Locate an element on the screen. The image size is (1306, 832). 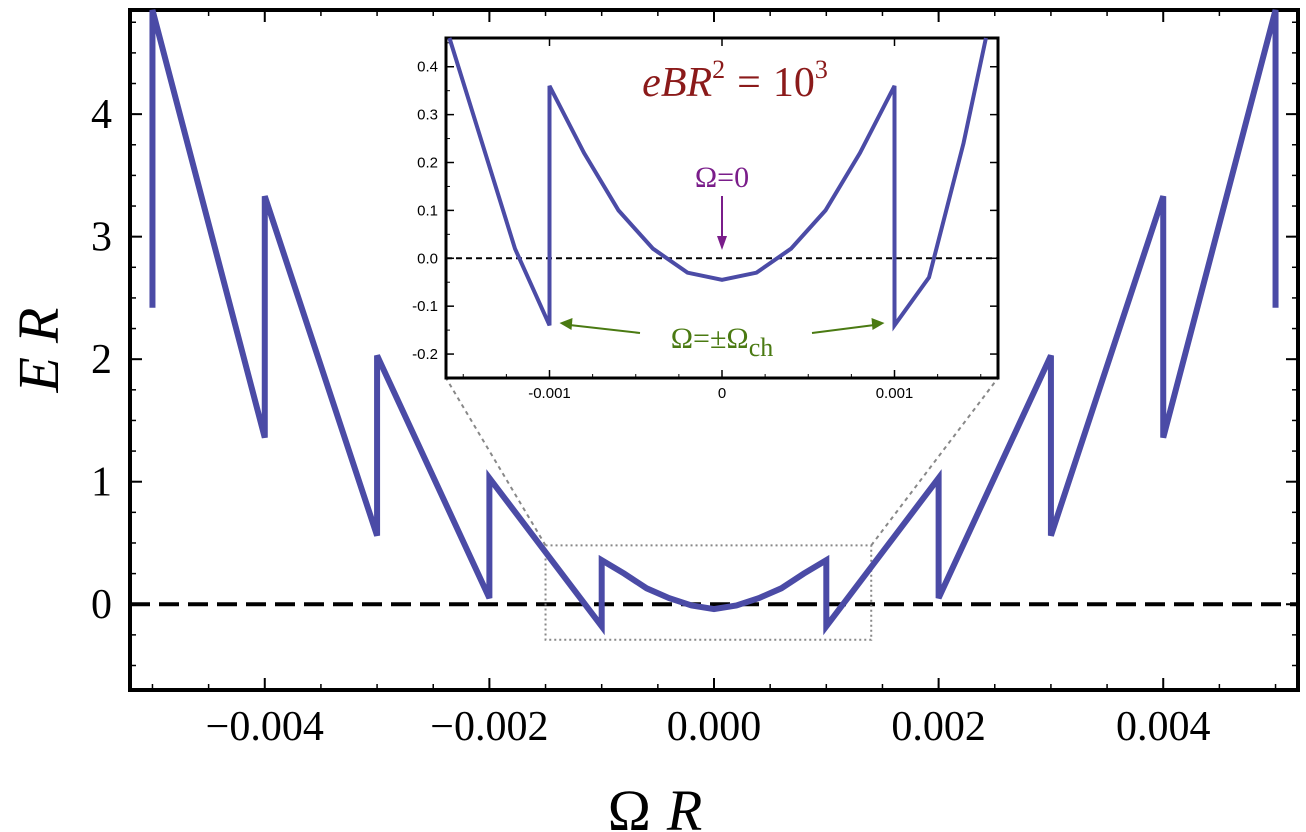
omega-ch-text: Ω=±Ω is located at coordinates (710, 338).